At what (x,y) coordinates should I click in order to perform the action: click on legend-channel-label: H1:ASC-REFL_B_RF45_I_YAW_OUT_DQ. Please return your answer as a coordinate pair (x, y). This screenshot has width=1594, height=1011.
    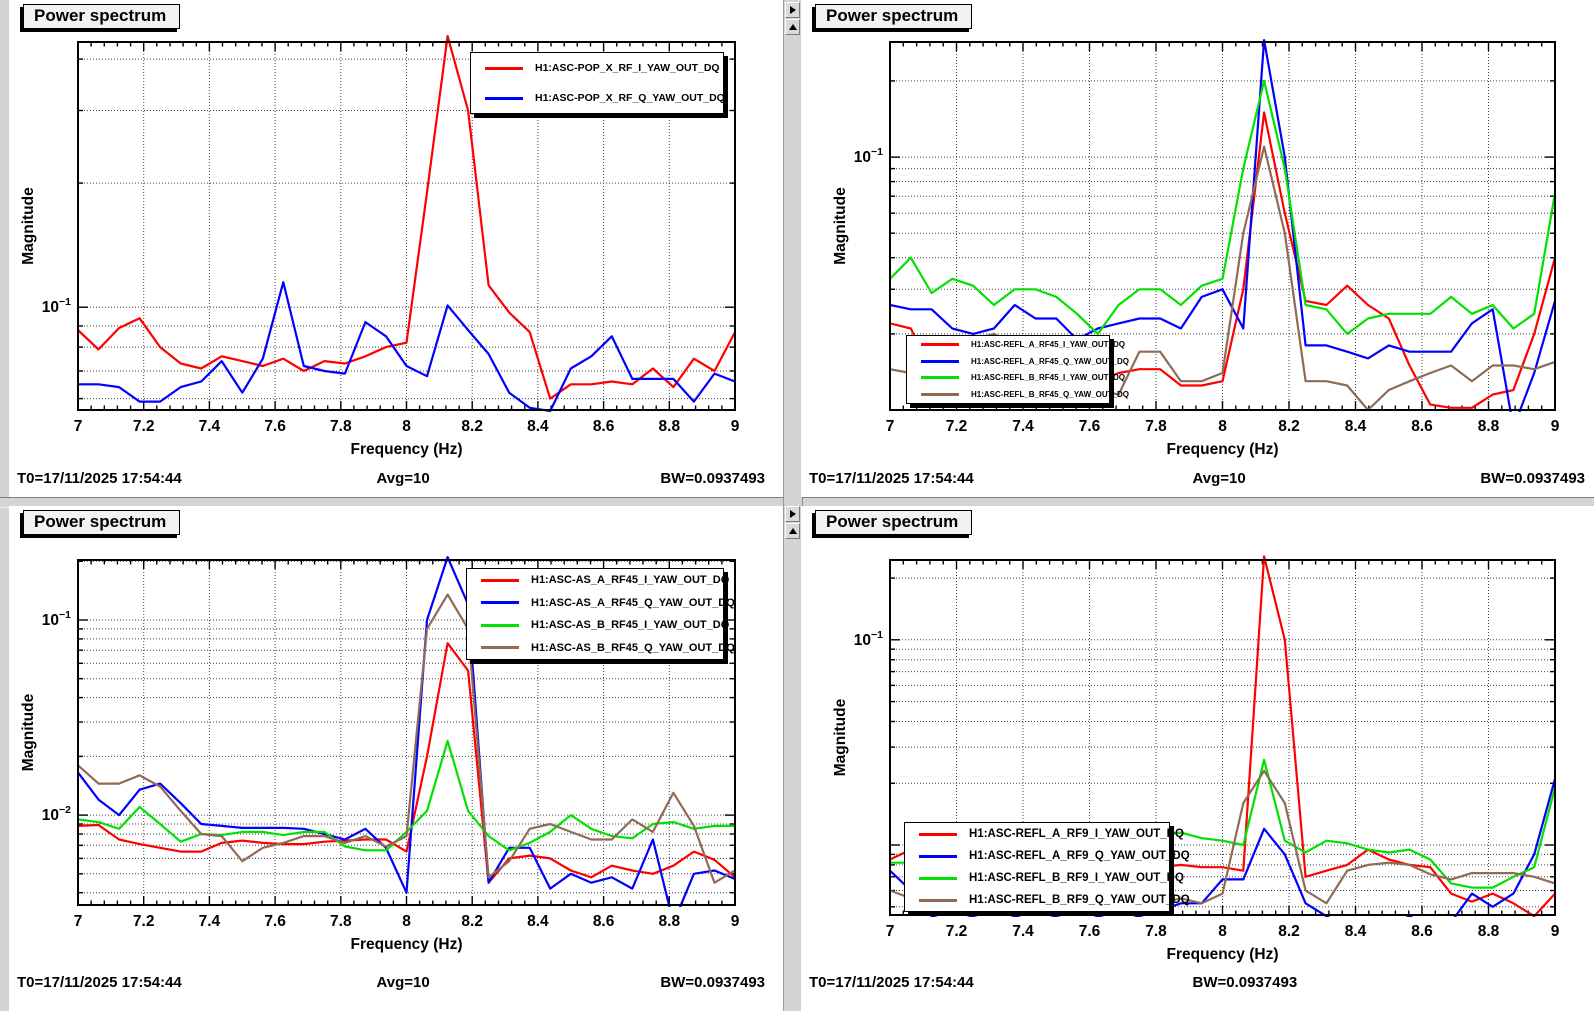
    Looking at the image, I should click on (1048, 378).